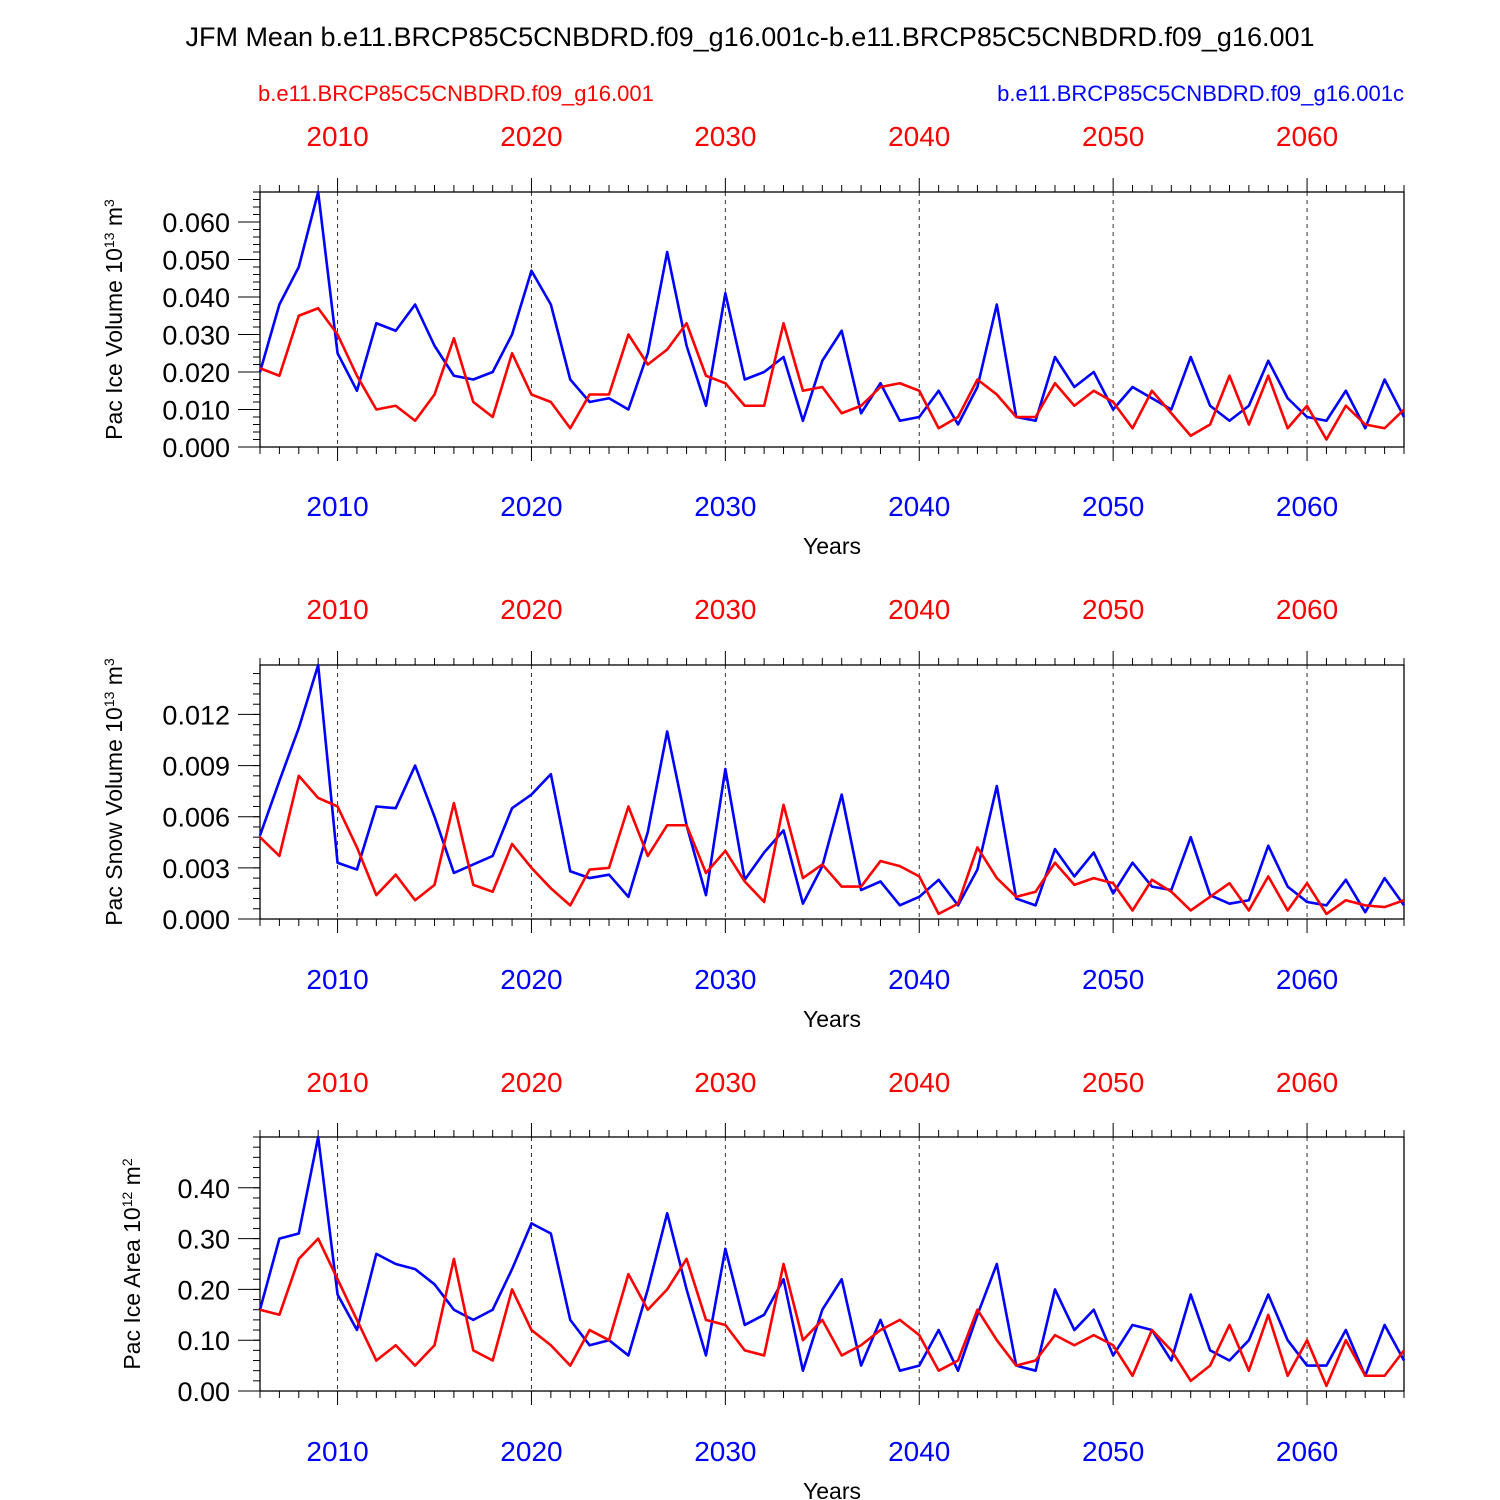 The image size is (1500, 1500). What do you see at coordinates (196, 818) in the screenshot?
I see `y-tick-label: 0.006` at bounding box center [196, 818].